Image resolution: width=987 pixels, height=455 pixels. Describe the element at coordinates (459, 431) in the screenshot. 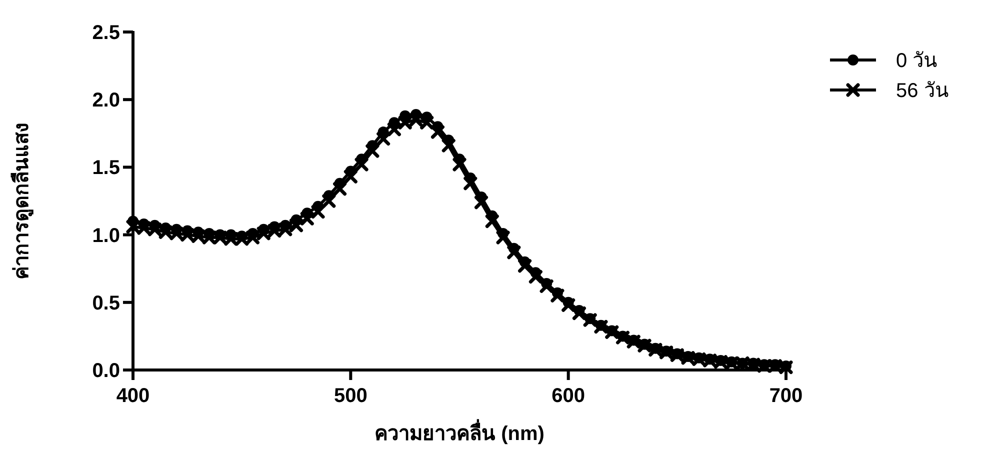

I see `x-axis-title: ความยาวคลื่น (nm)` at that location.